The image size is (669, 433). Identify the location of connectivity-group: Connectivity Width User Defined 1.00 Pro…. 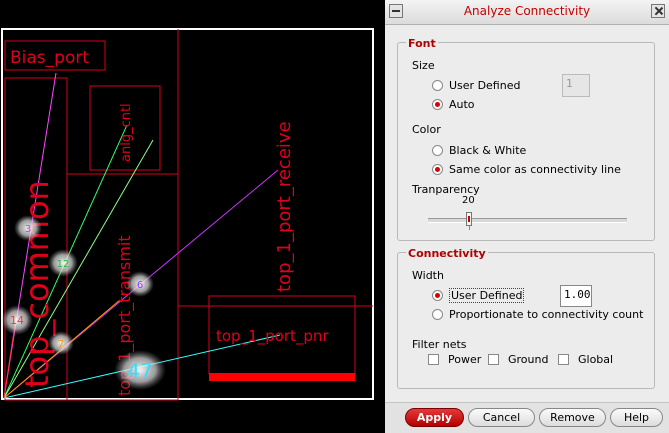
(526, 318).